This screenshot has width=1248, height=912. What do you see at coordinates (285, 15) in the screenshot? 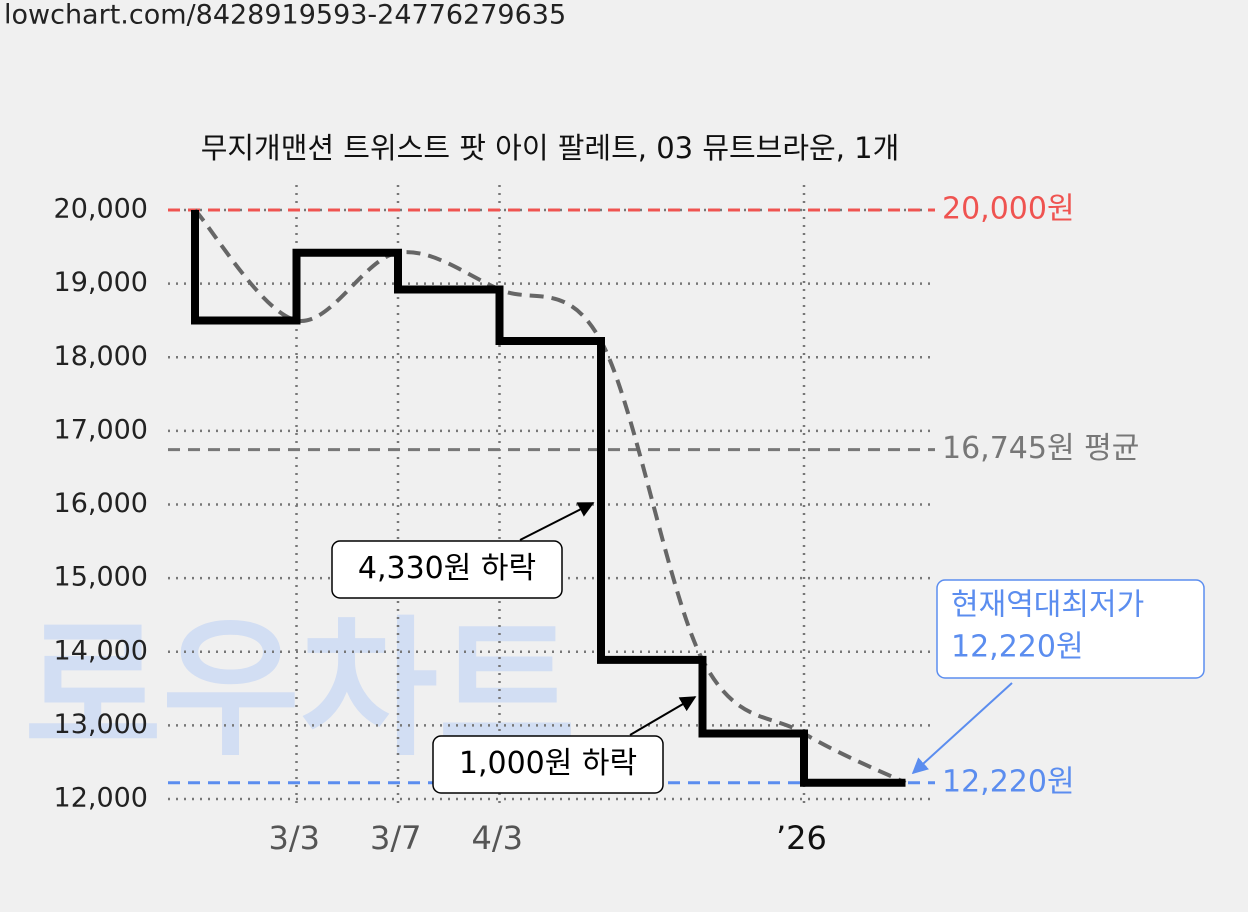
I see `url: lowchart.com/8428919593-24776279635` at bounding box center [285, 15].